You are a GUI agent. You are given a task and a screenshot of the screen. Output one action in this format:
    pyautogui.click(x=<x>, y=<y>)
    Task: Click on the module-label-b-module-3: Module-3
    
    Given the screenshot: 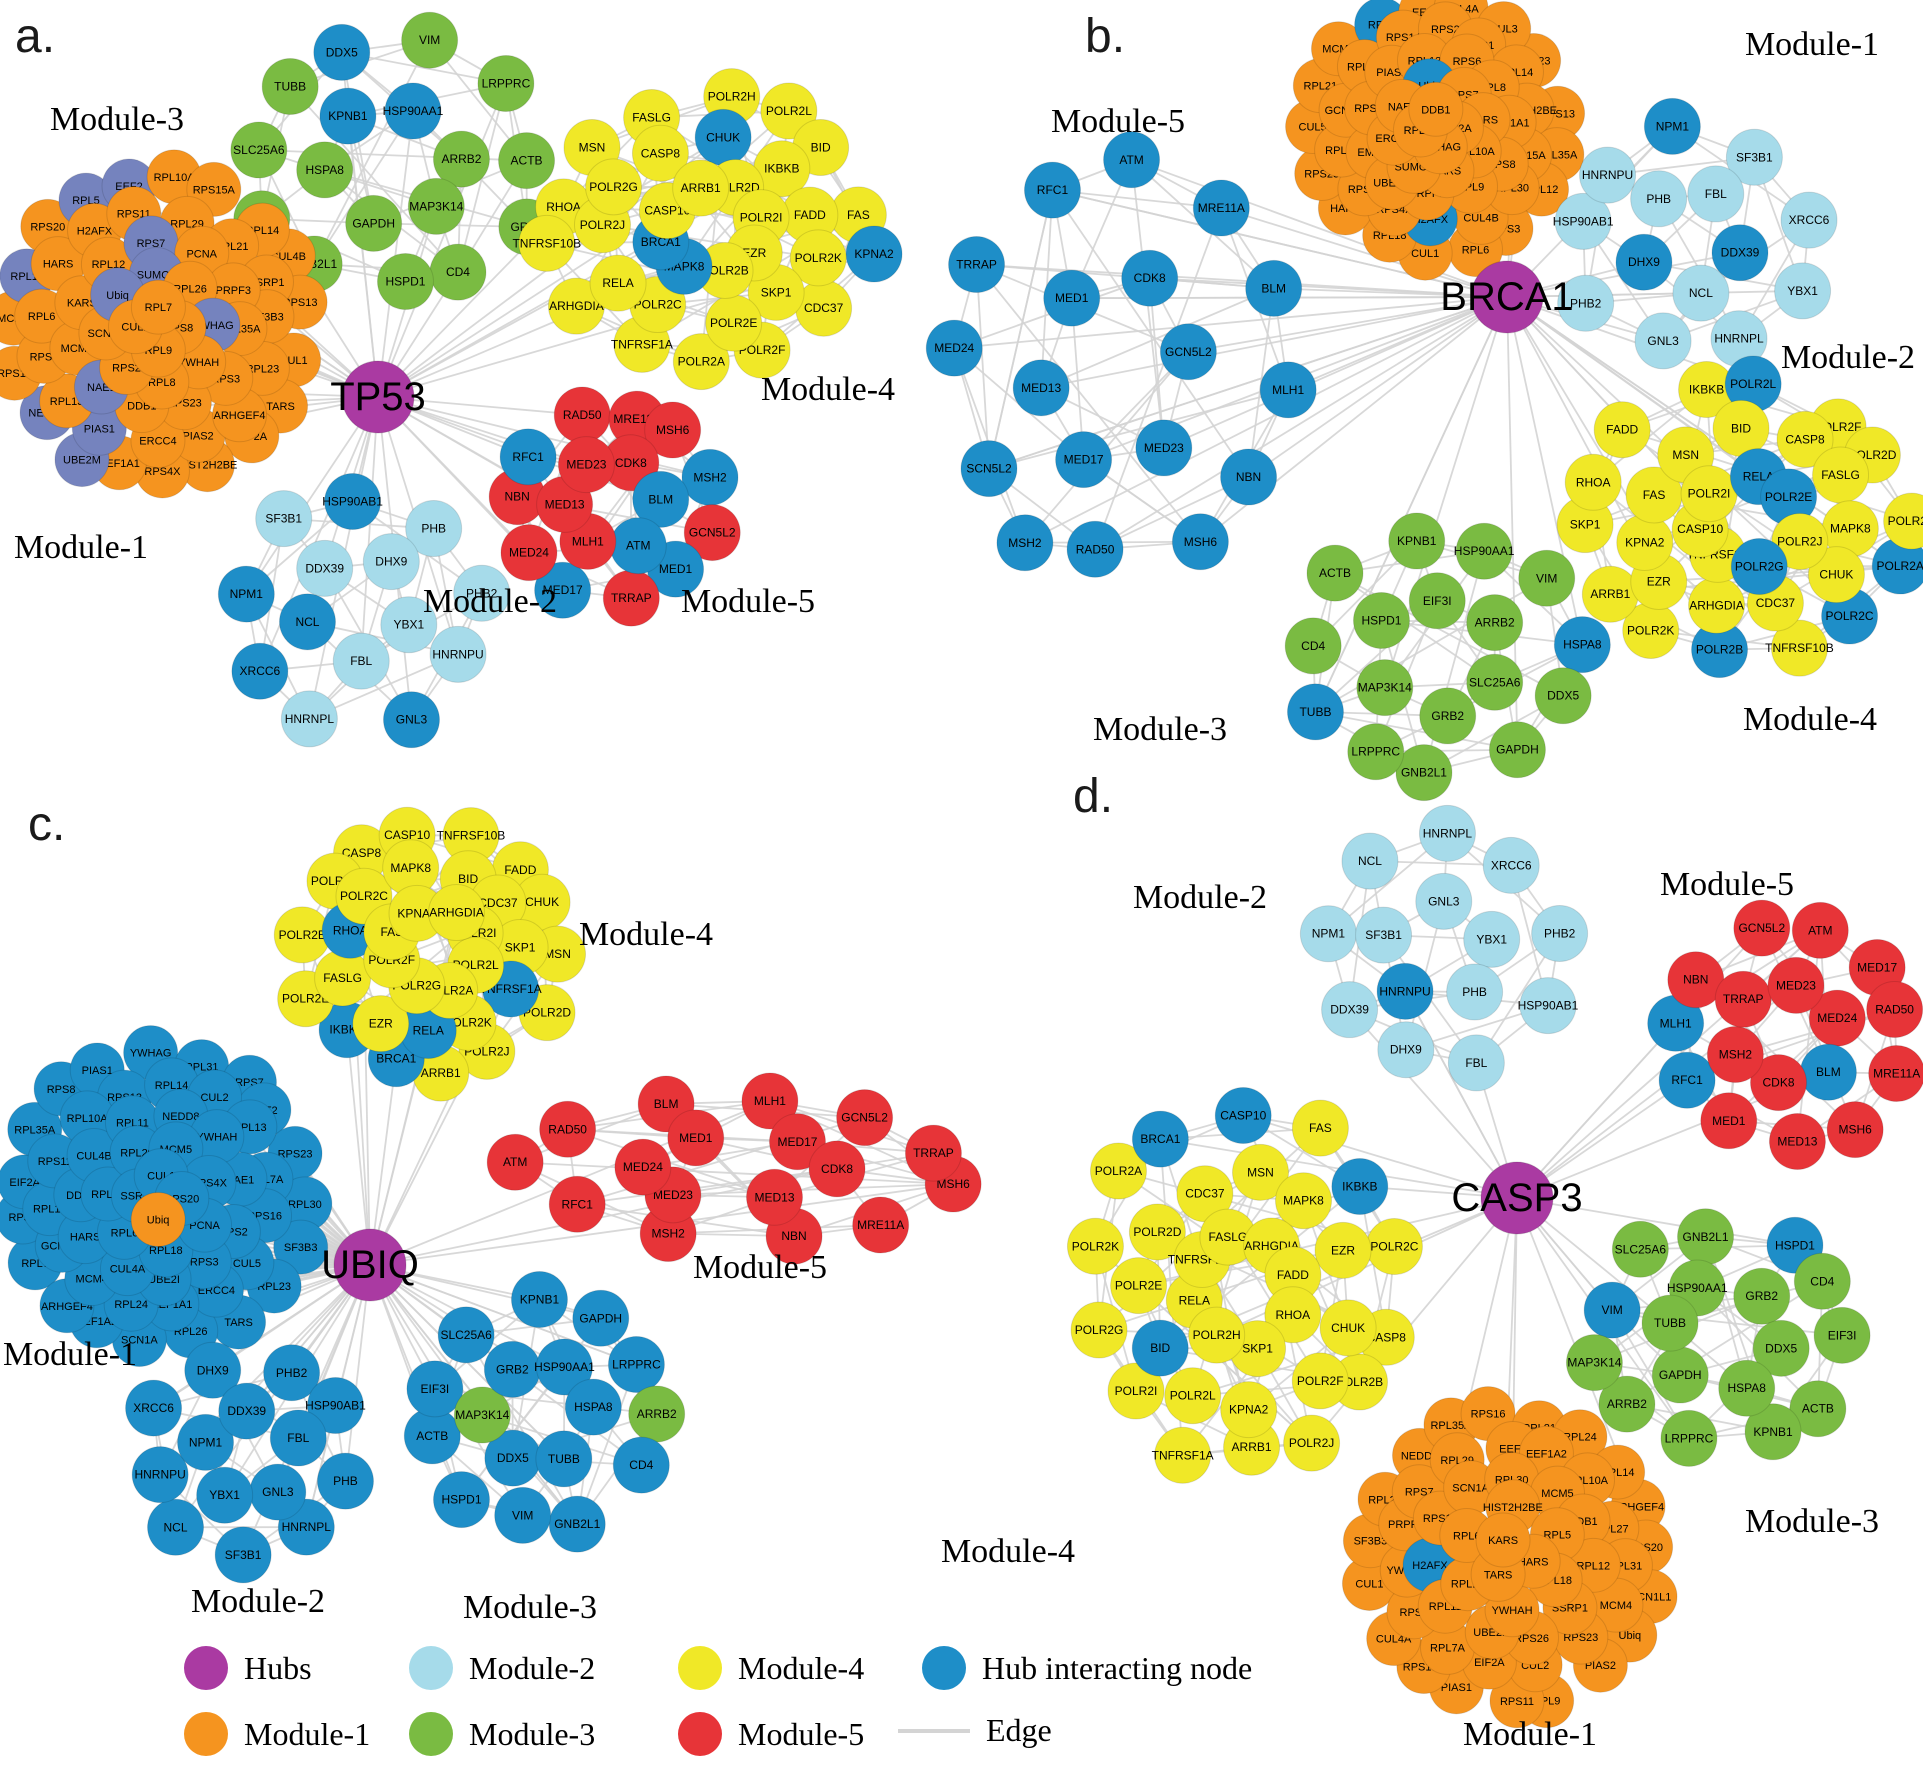 What is the action you would take?
    pyautogui.click(x=1160, y=729)
    